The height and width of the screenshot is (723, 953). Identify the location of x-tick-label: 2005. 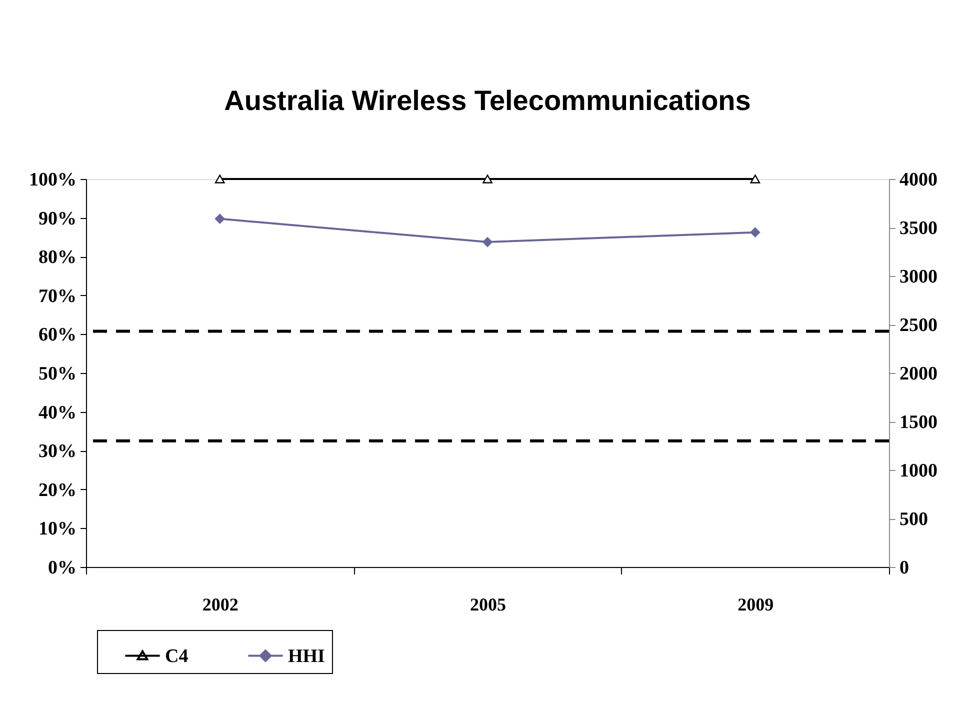
(488, 604).